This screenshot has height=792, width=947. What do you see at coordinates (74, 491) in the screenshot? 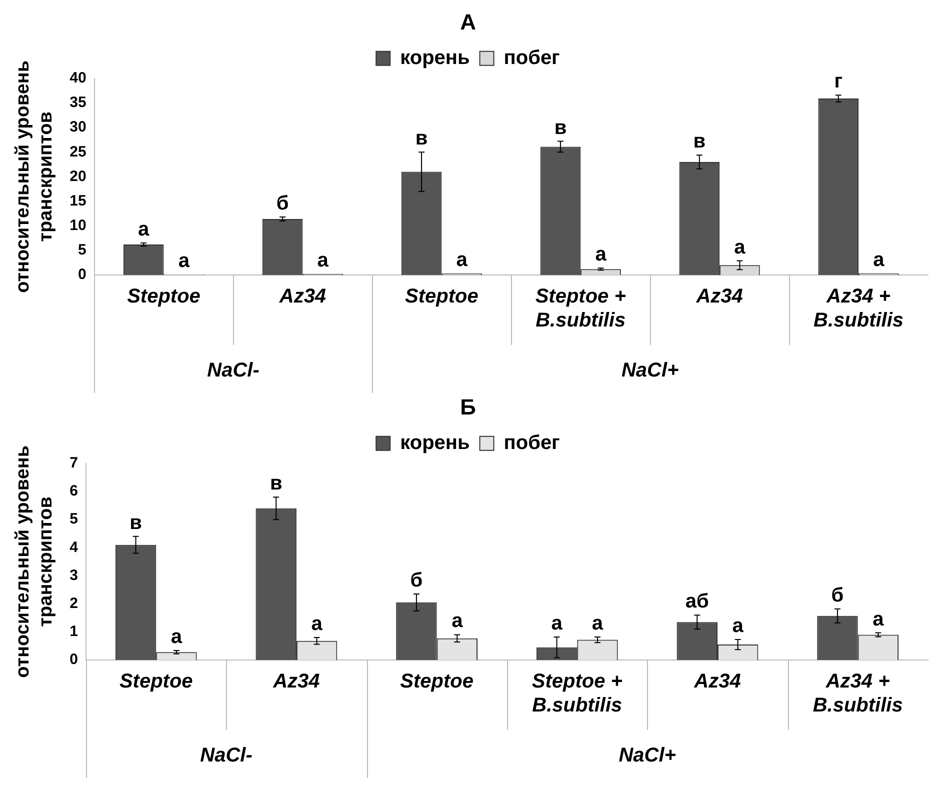
I see `y-tick-label: 6` at bounding box center [74, 491].